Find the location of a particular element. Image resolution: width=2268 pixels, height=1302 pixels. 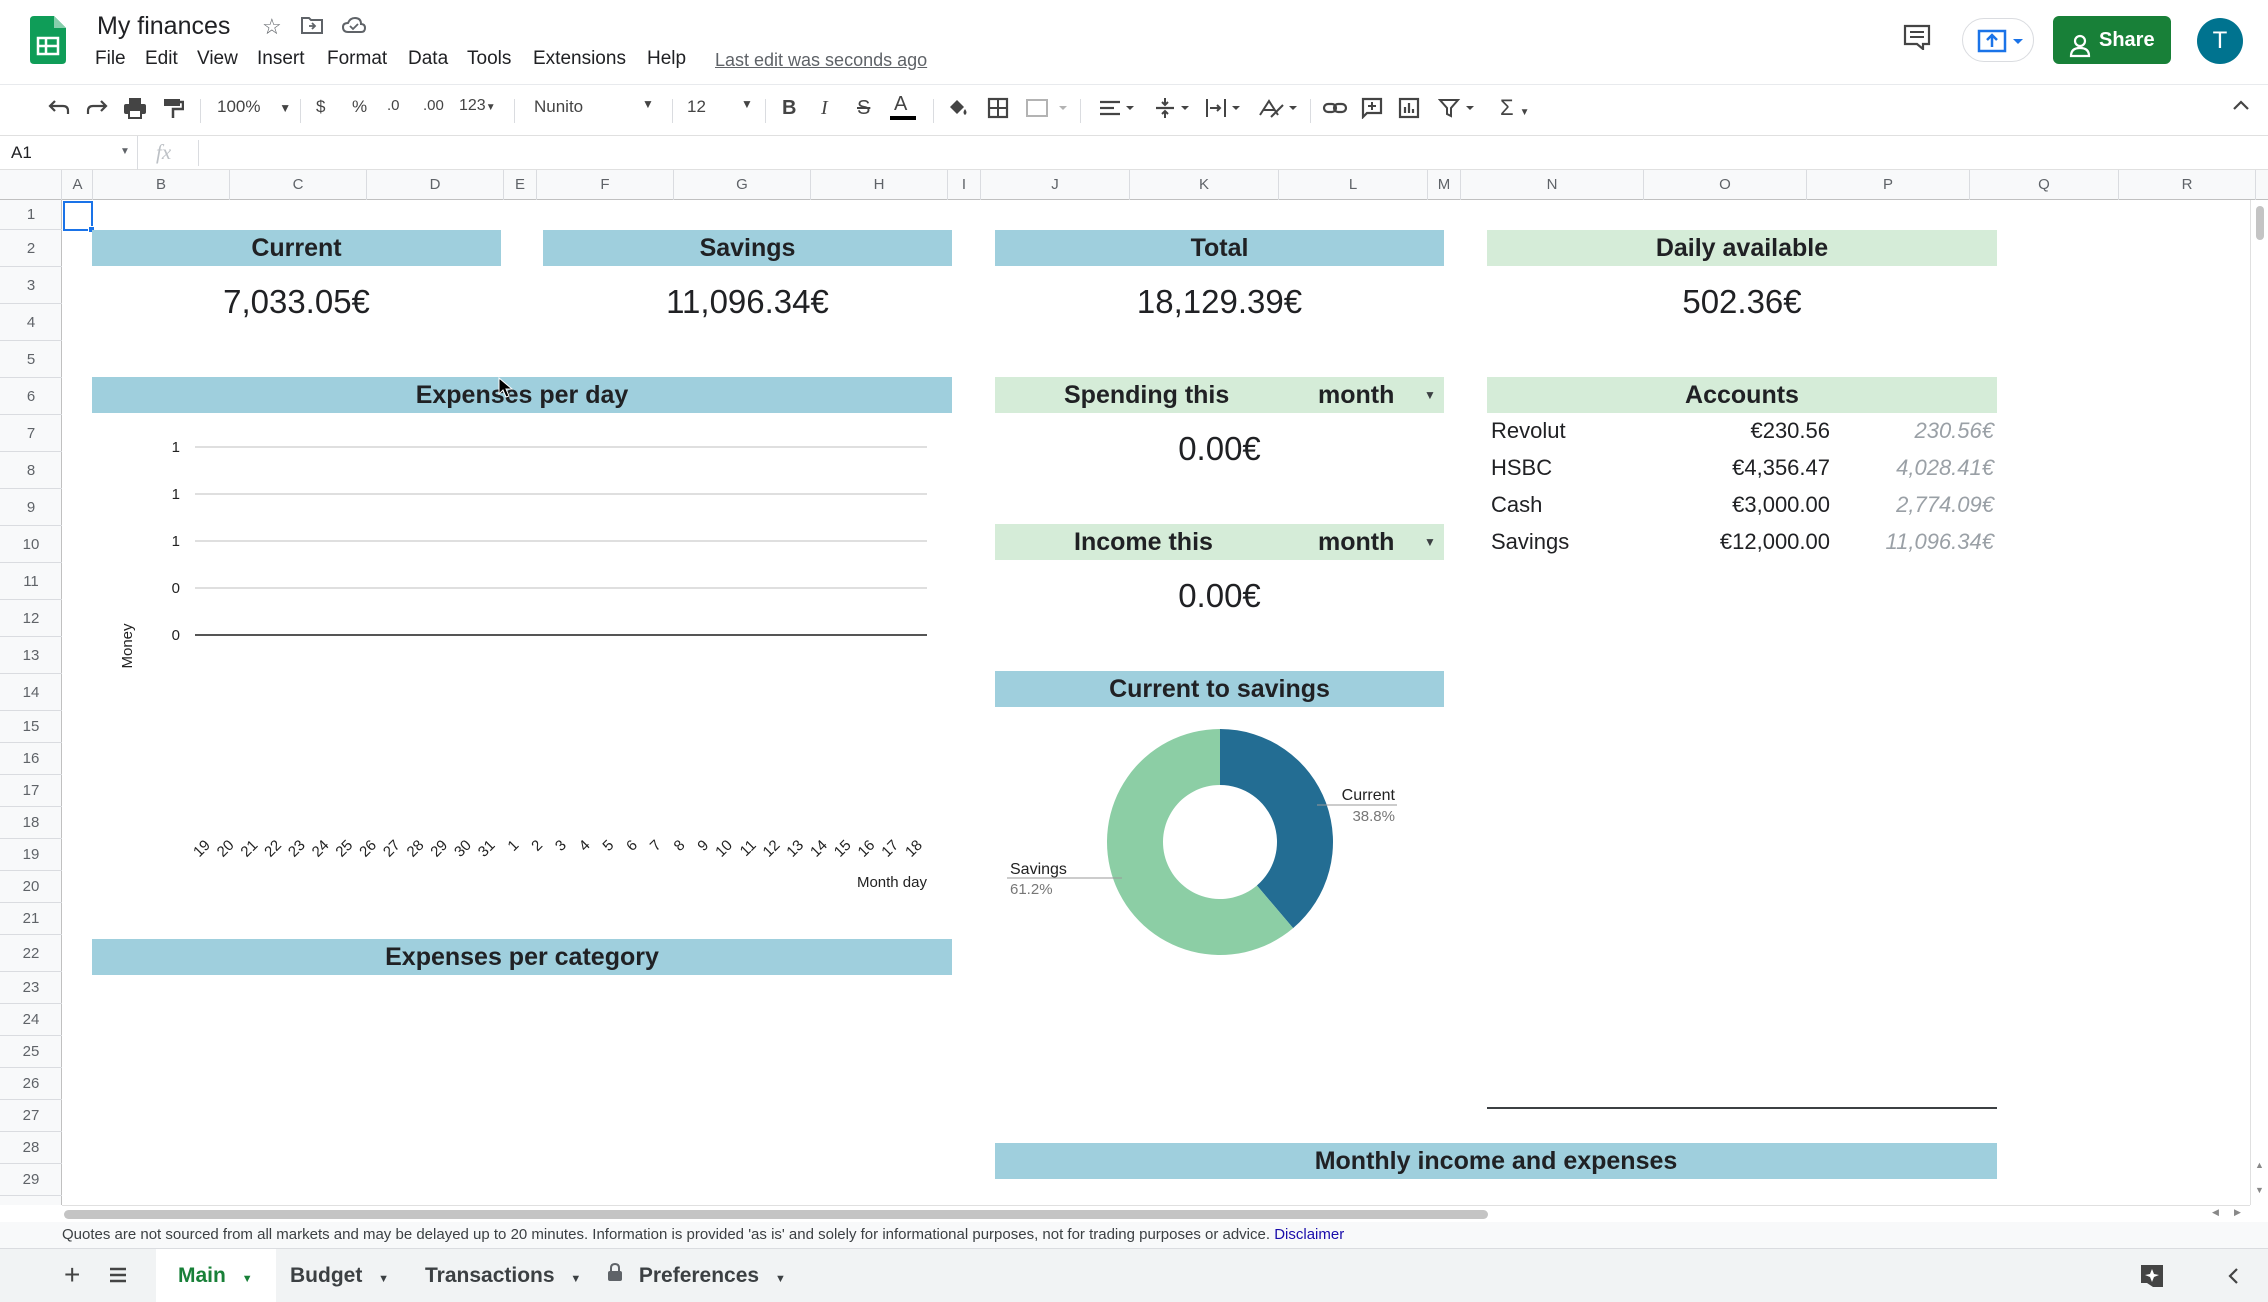

redo-icon is located at coordinates (97, 109).